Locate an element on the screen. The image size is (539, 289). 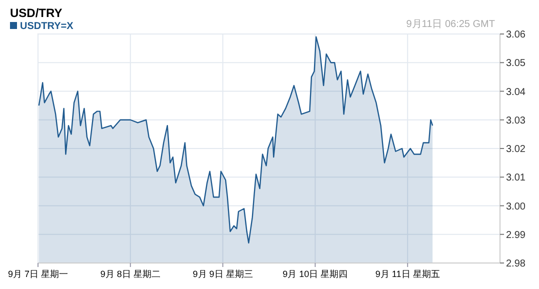
y-tick-label: 3.05 is located at coordinates (516, 64).